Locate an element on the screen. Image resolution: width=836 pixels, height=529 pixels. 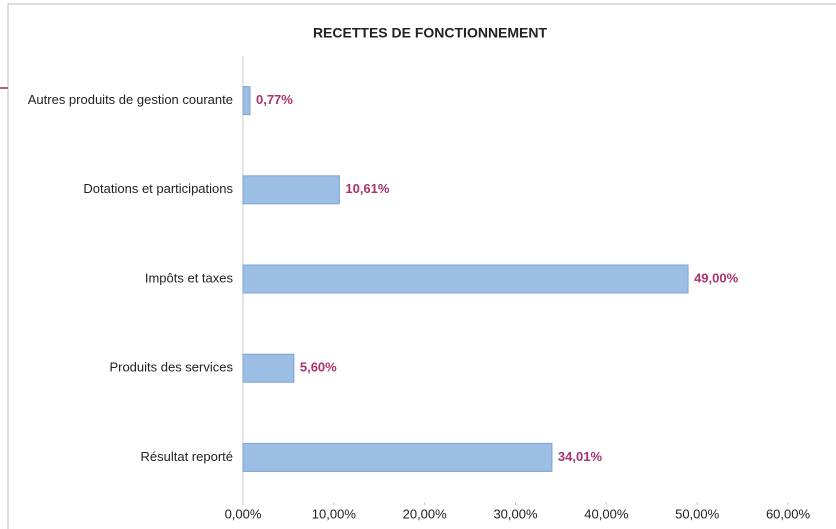
value-label: 10,61% is located at coordinates (367, 188).